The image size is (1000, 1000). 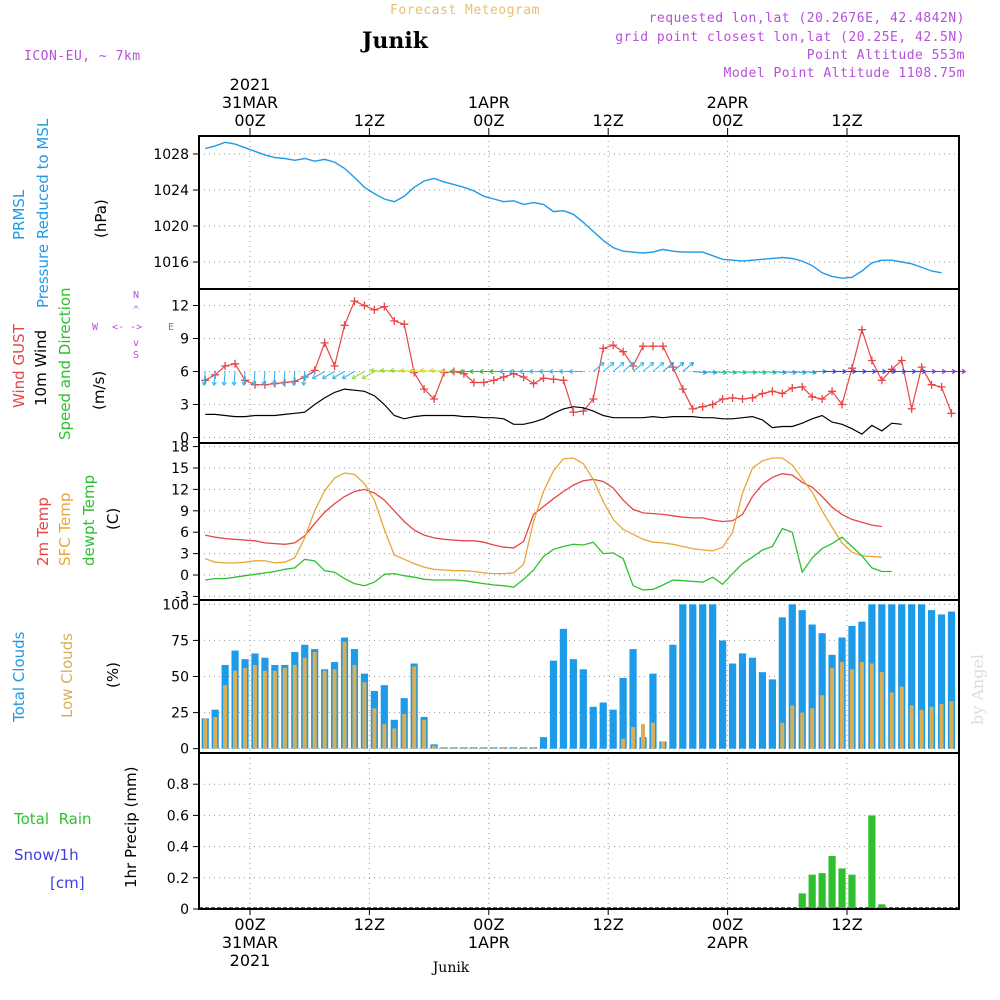 What do you see at coordinates (394, 41) in the screenshot?
I see `location-title: Junik` at bounding box center [394, 41].